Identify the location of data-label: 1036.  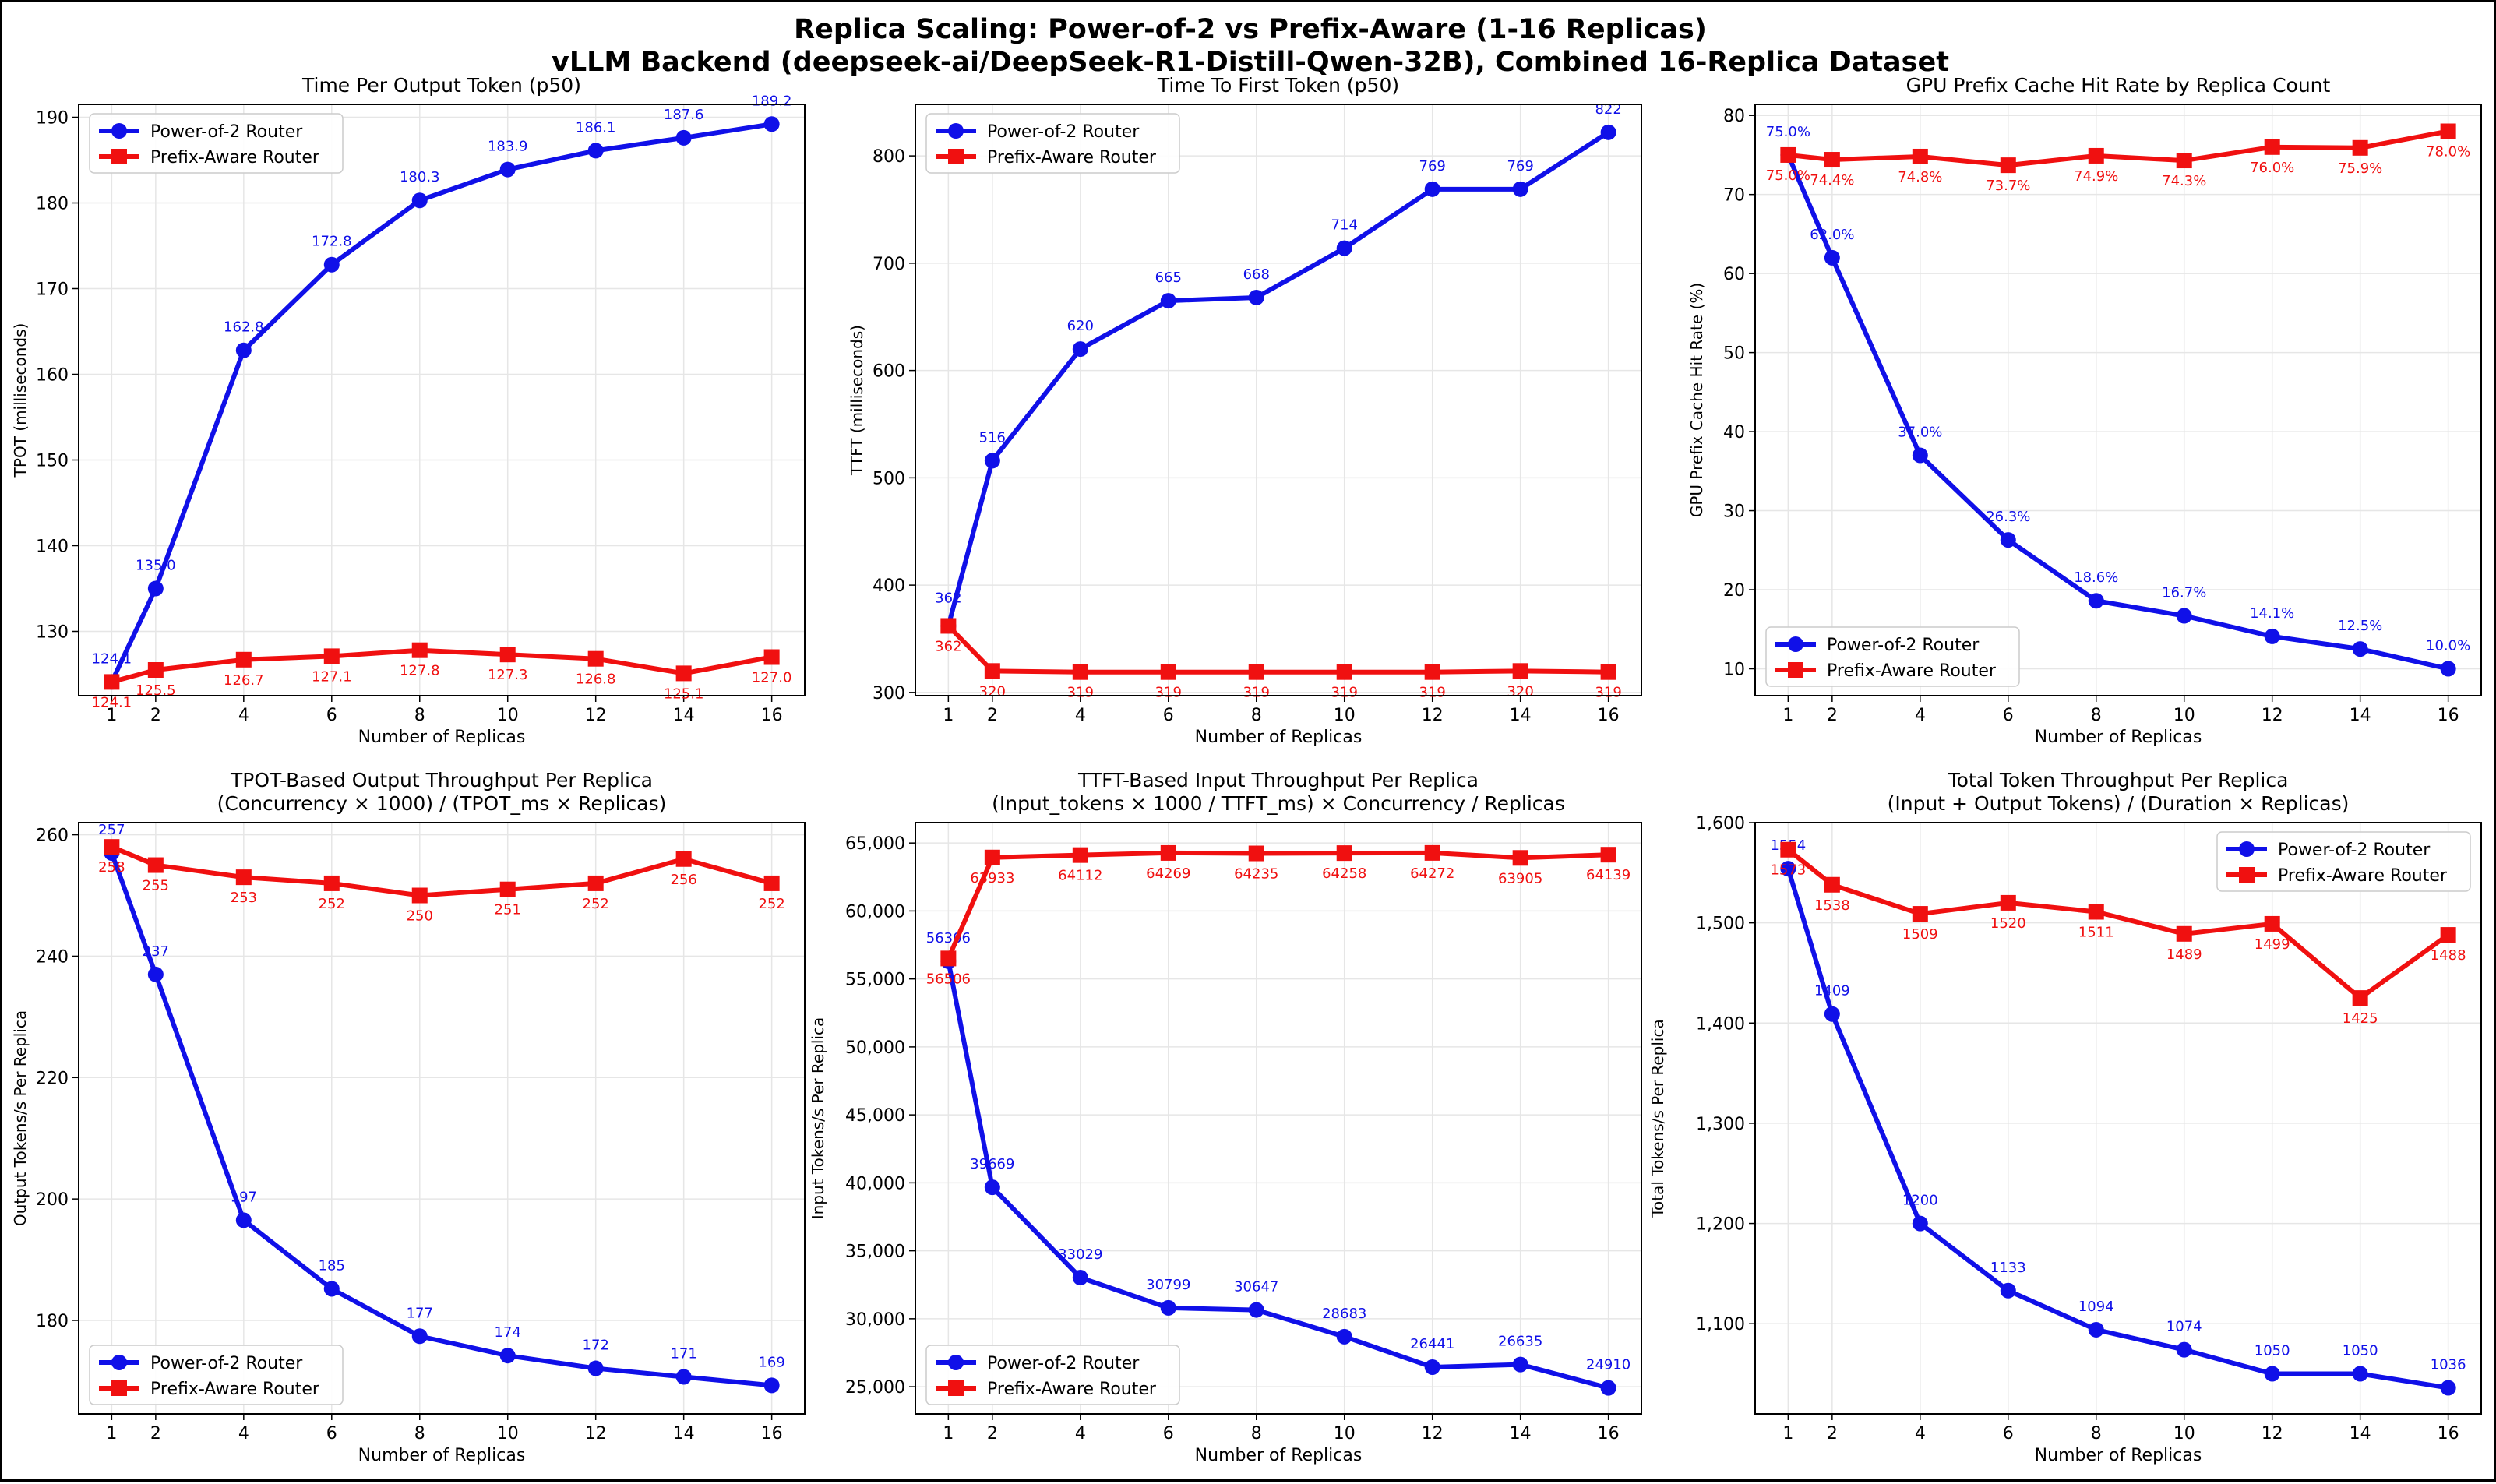
(2448, 1365).